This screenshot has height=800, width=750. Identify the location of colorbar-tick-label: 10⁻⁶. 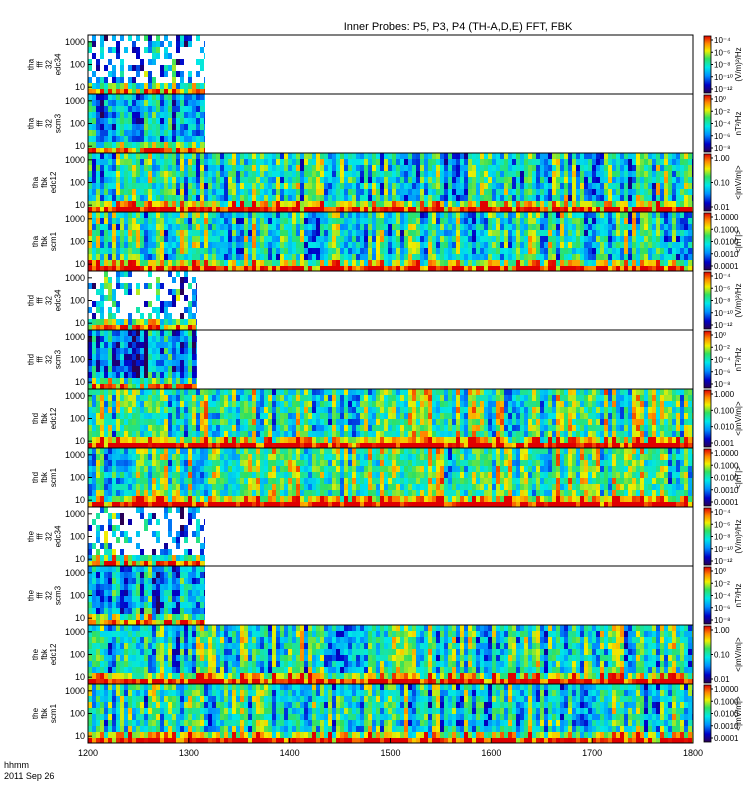
(722, 136).